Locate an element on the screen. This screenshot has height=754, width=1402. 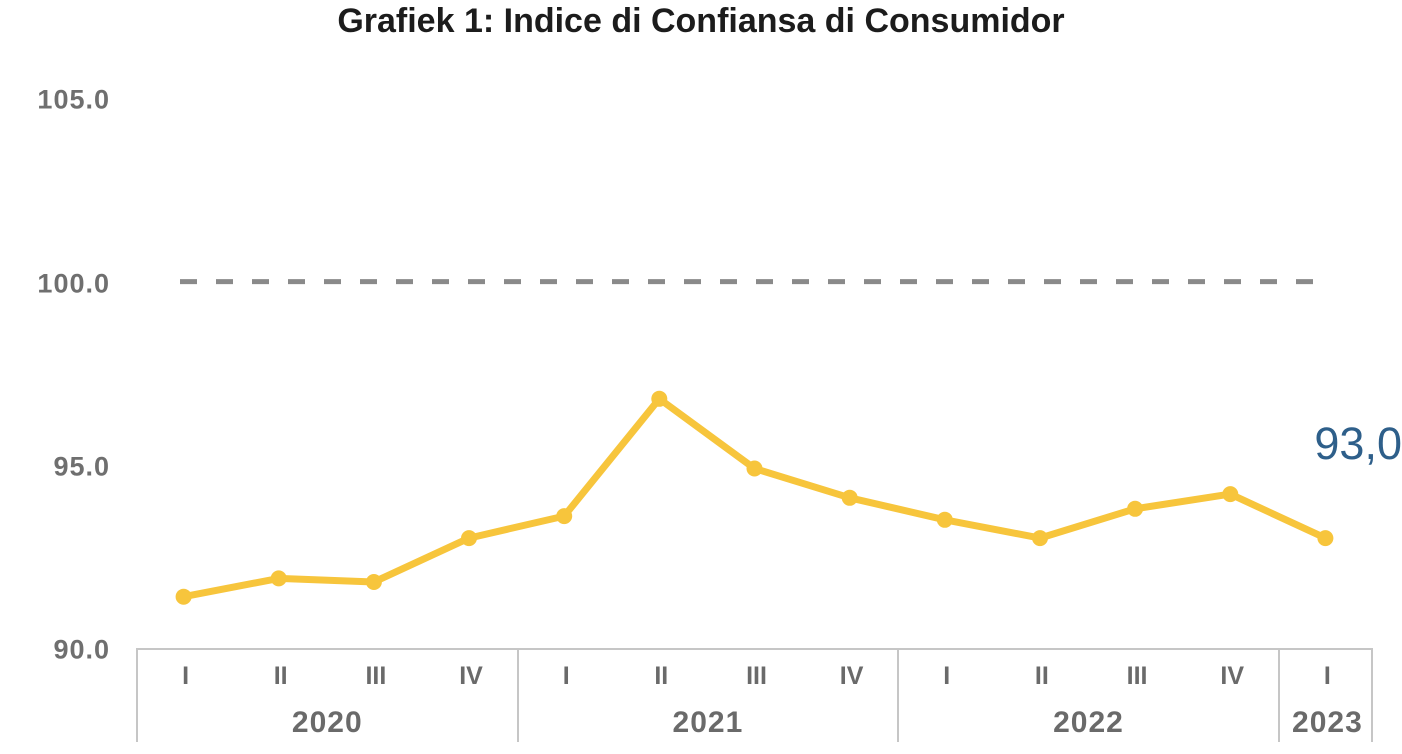
last-value-label: 93,0 is located at coordinates (1358, 443).